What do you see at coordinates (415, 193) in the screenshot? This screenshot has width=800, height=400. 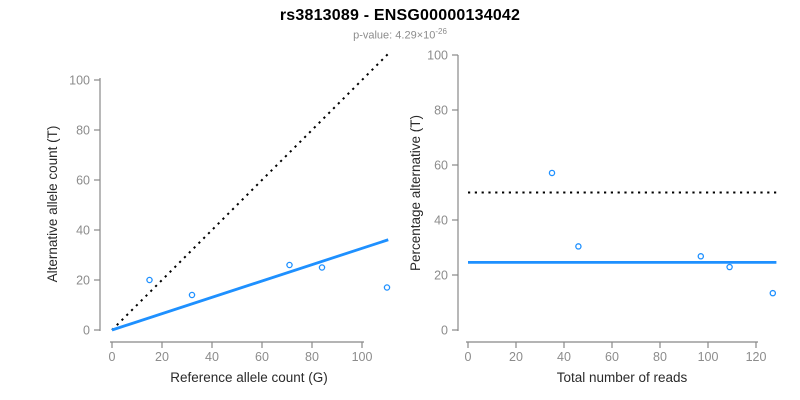 I see `y-axis-title: Percentage alternative (T)` at bounding box center [415, 193].